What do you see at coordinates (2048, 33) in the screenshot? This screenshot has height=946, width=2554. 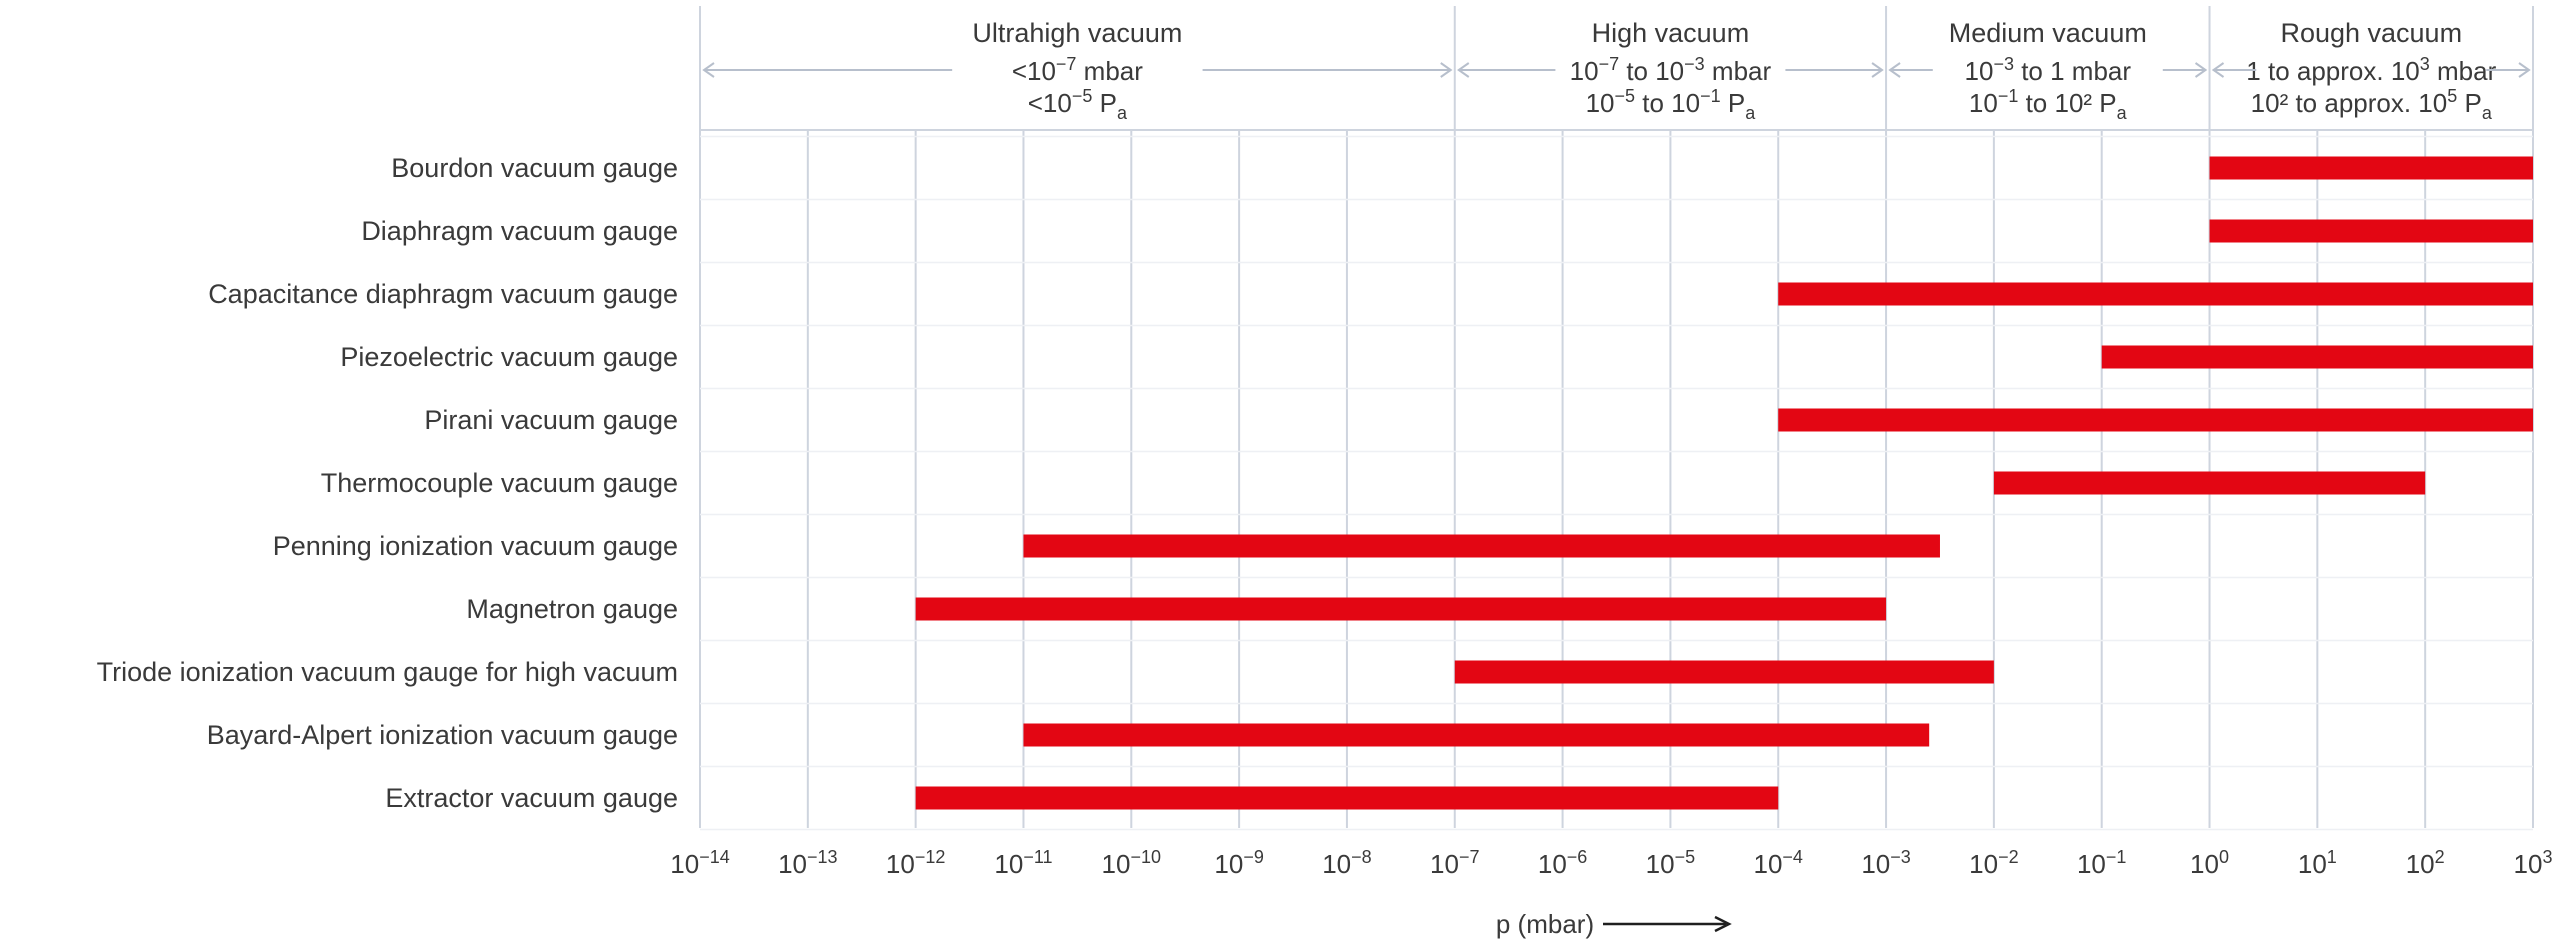 I see `region-title: Medium vacuum` at bounding box center [2048, 33].